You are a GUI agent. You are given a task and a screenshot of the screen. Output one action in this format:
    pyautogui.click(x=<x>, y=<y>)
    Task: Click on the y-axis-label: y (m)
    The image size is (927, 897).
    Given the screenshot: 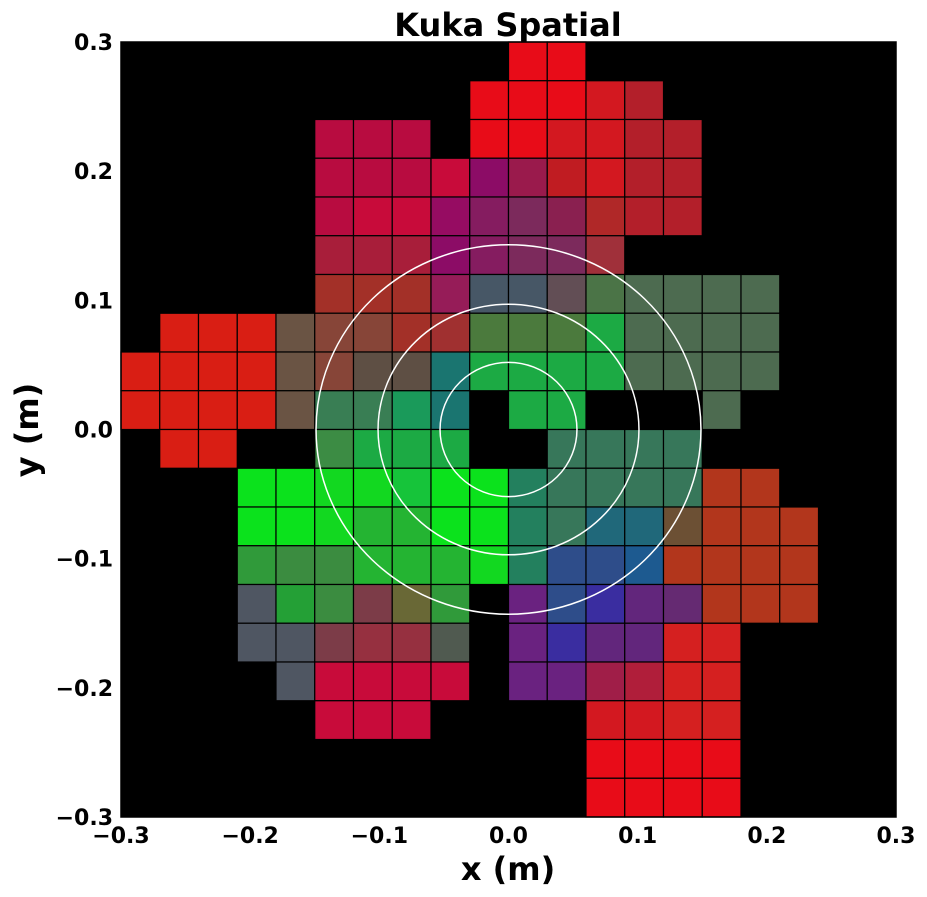 What is the action you would take?
    pyautogui.click(x=27, y=430)
    